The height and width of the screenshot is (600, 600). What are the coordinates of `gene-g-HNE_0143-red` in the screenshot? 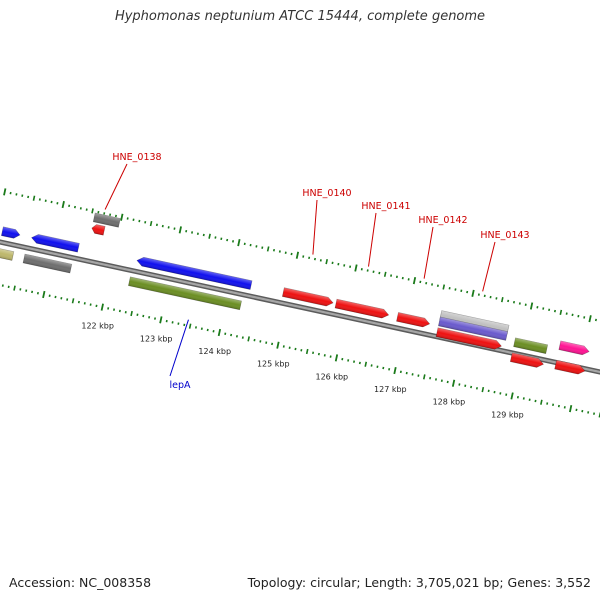 It's located at (468, 338).